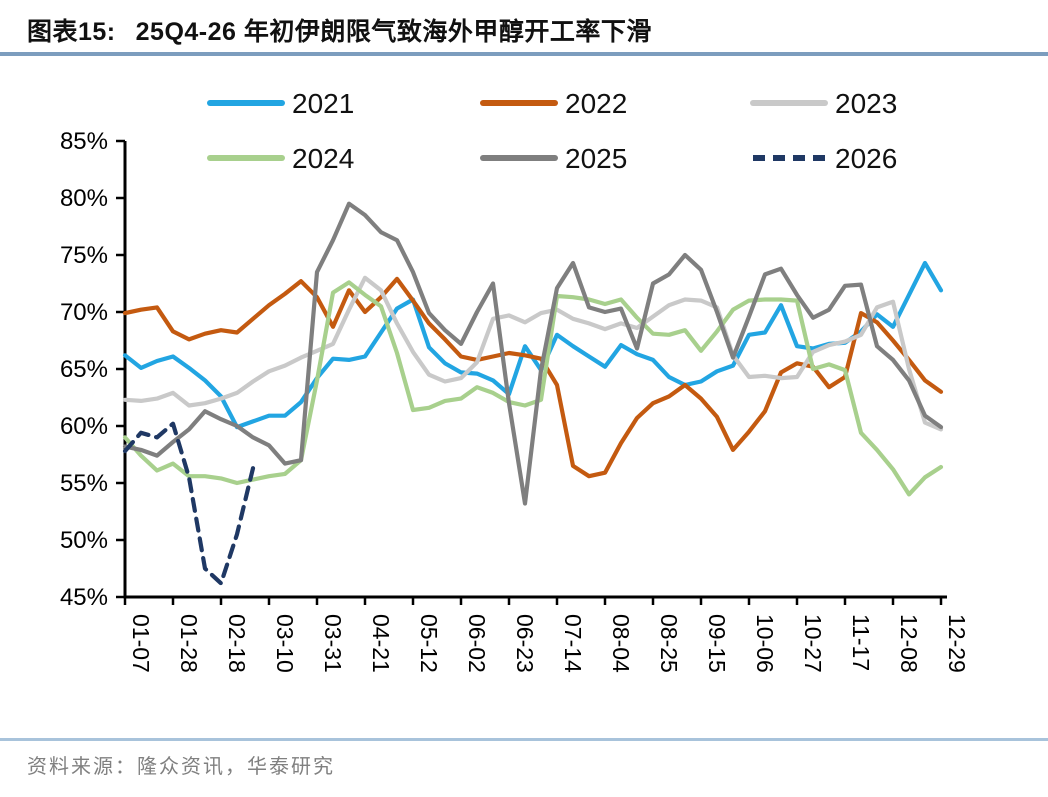 Image resolution: width=1048 pixels, height=797 pixels. Describe the element at coordinates (861, 642) in the screenshot. I see `x-tick-label: 11-17` at that location.